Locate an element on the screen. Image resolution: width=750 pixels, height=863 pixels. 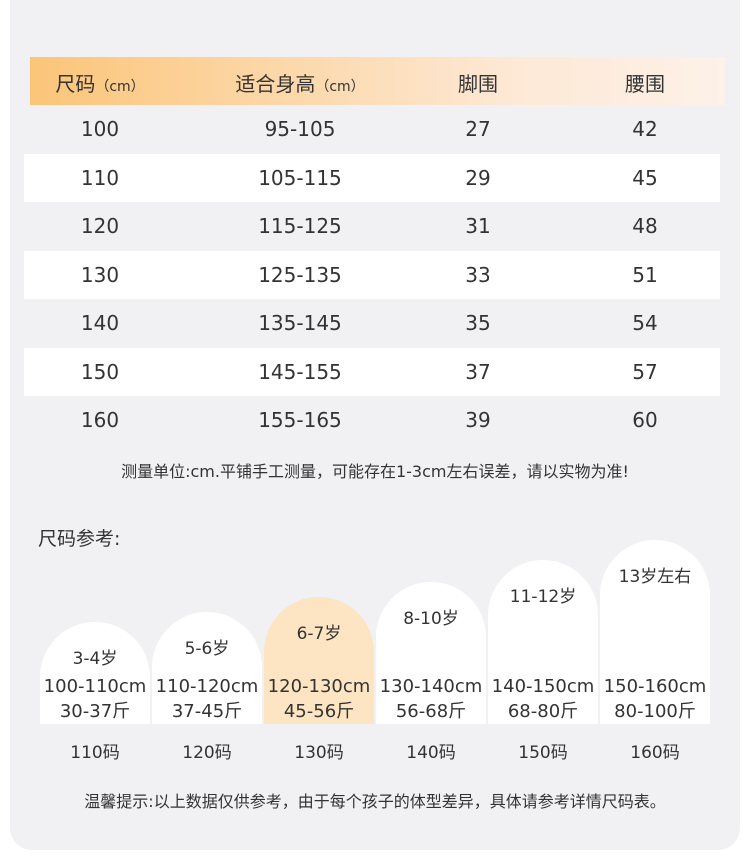
cell: 31 is located at coordinates (478, 226).